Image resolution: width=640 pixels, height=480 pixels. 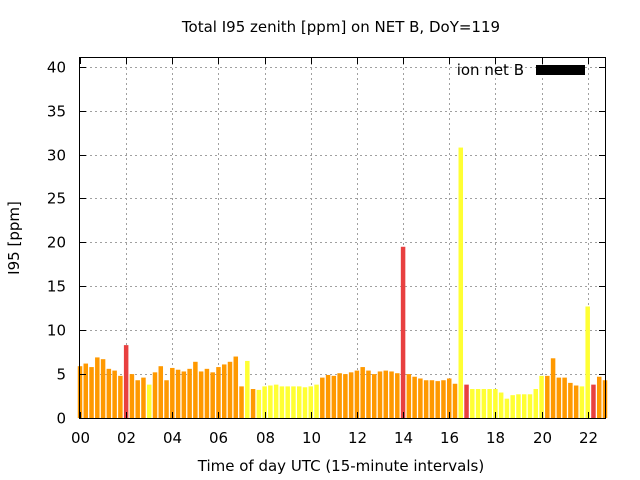 What do you see at coordinates (56, 287) in the screenshot?
I see `y-tick-label: 15` at bounding box center [56, 287].